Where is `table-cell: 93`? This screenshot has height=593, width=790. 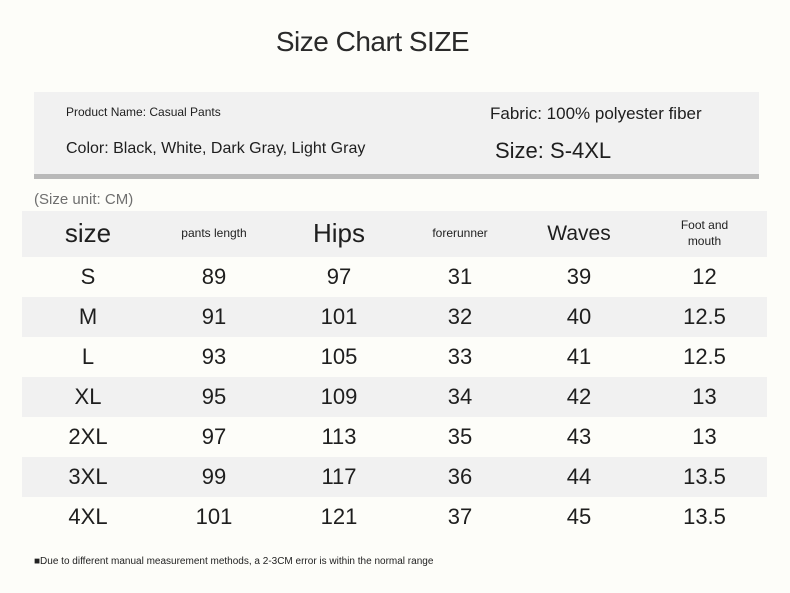 table-cell: 93 is located at coordinates (214, 356).